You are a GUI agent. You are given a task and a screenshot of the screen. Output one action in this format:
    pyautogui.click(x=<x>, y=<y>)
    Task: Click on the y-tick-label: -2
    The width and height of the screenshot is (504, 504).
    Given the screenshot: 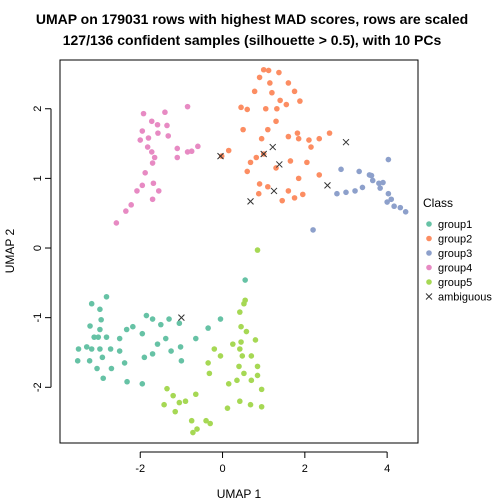 What is the action you would take?
    pyautogui.click(x=38, y=387)
    